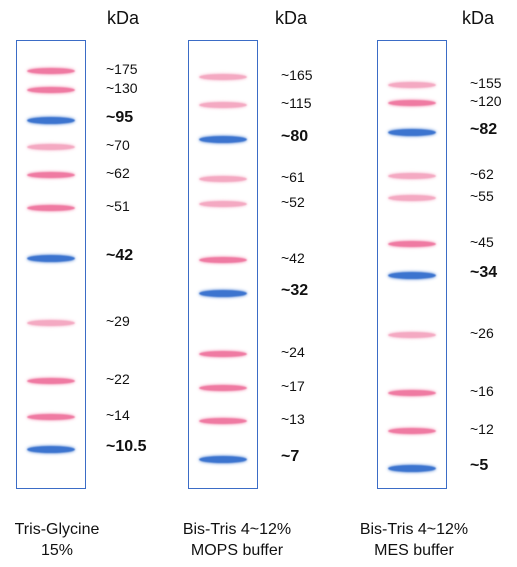  What do you see at coordinates (71, 540) in the screenshot?
I see `panel-caption: Tris-Glycine 15%` at bounding box center [71, 540].